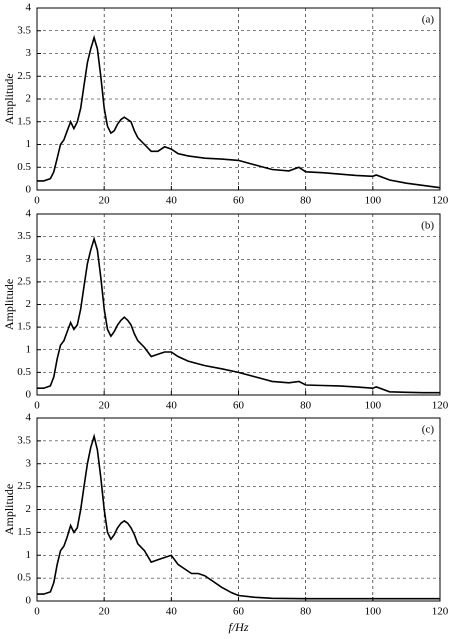 The height and width of the screenshot is (639, 456). Describe the element at coordinates (238, 627) in the screenshot. I see `x-axis-label: f/Hz` at that location.